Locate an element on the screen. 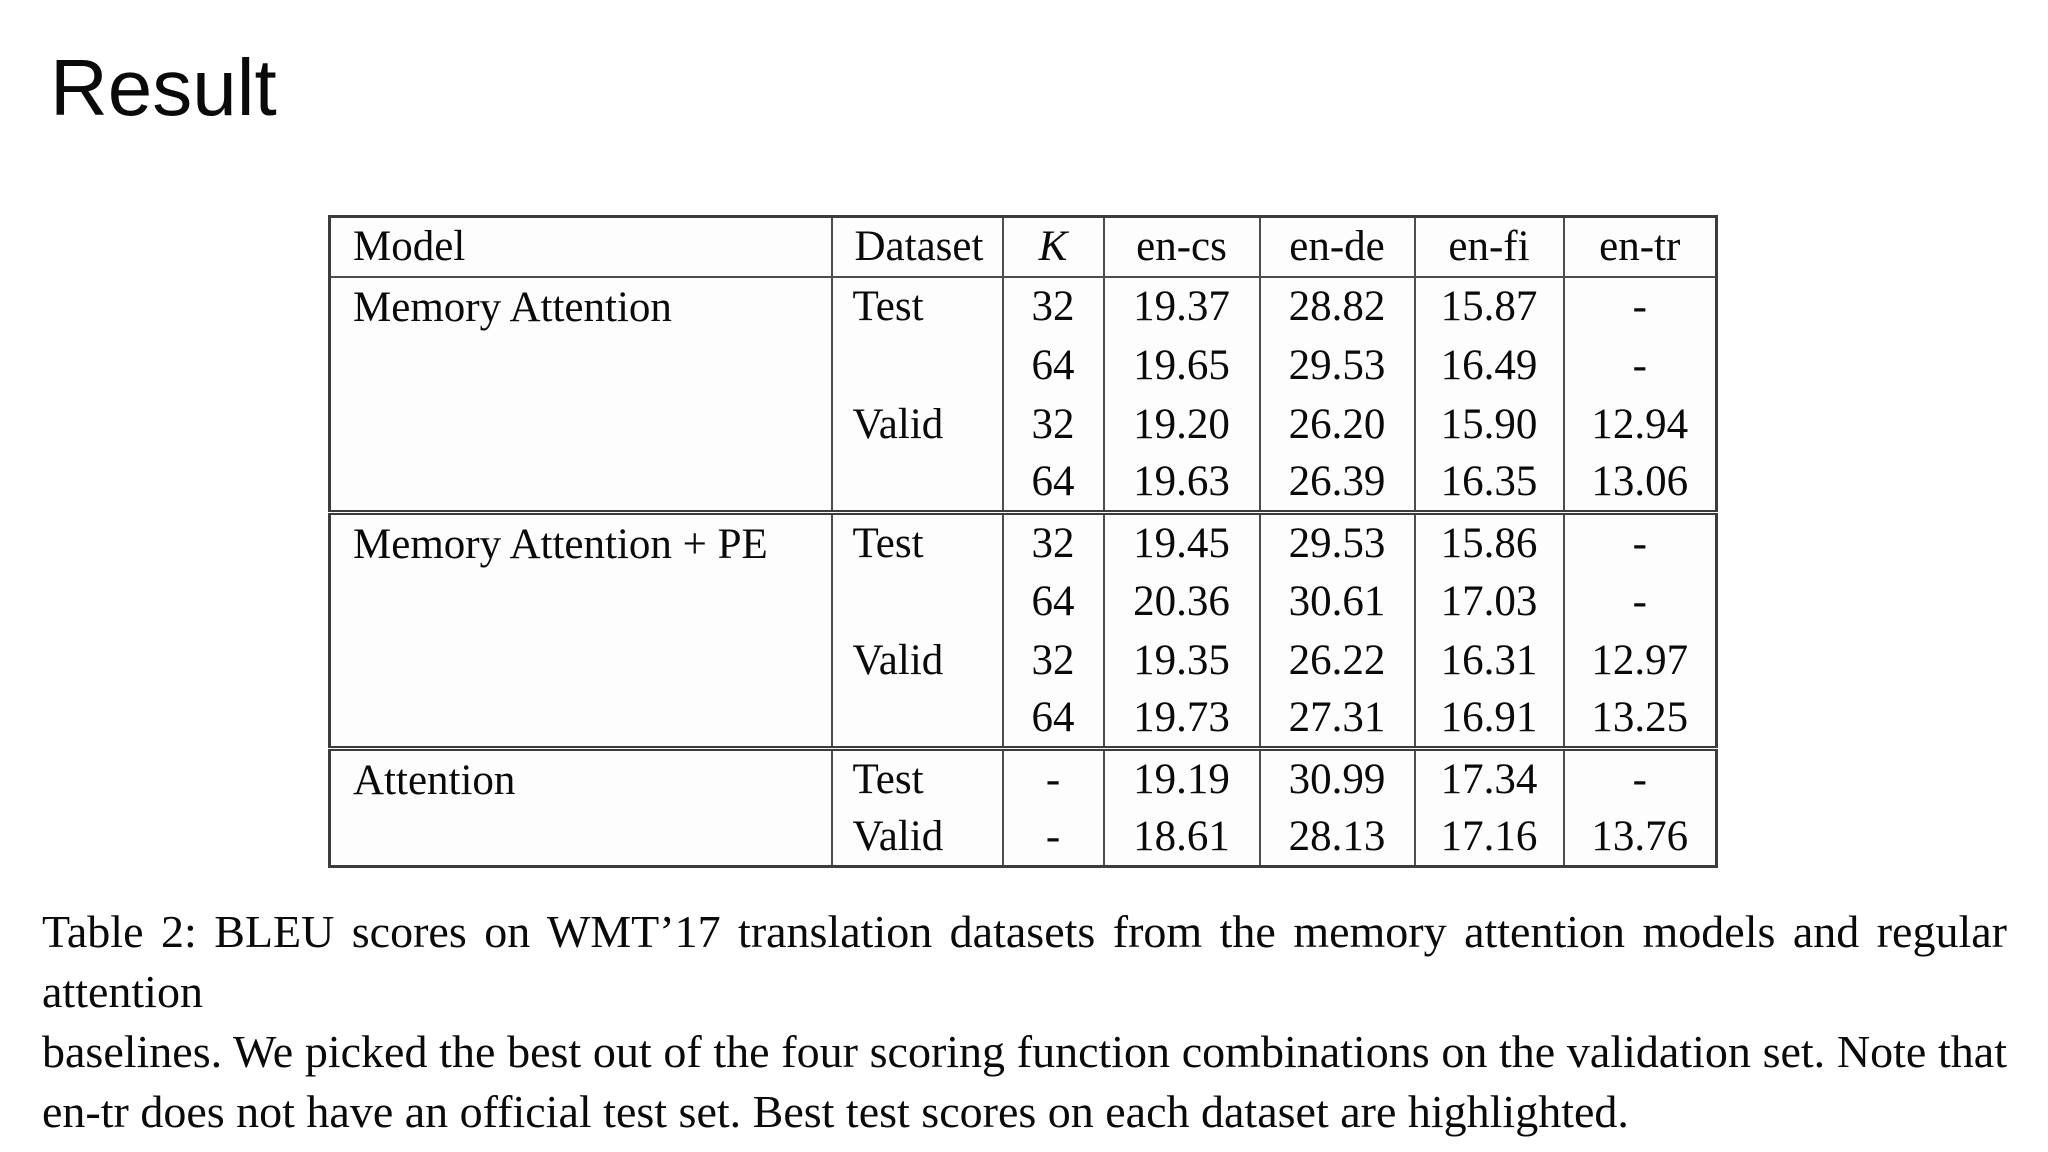  score-cell-en-cs: 19.45 is located at coordinates (1181, 541).